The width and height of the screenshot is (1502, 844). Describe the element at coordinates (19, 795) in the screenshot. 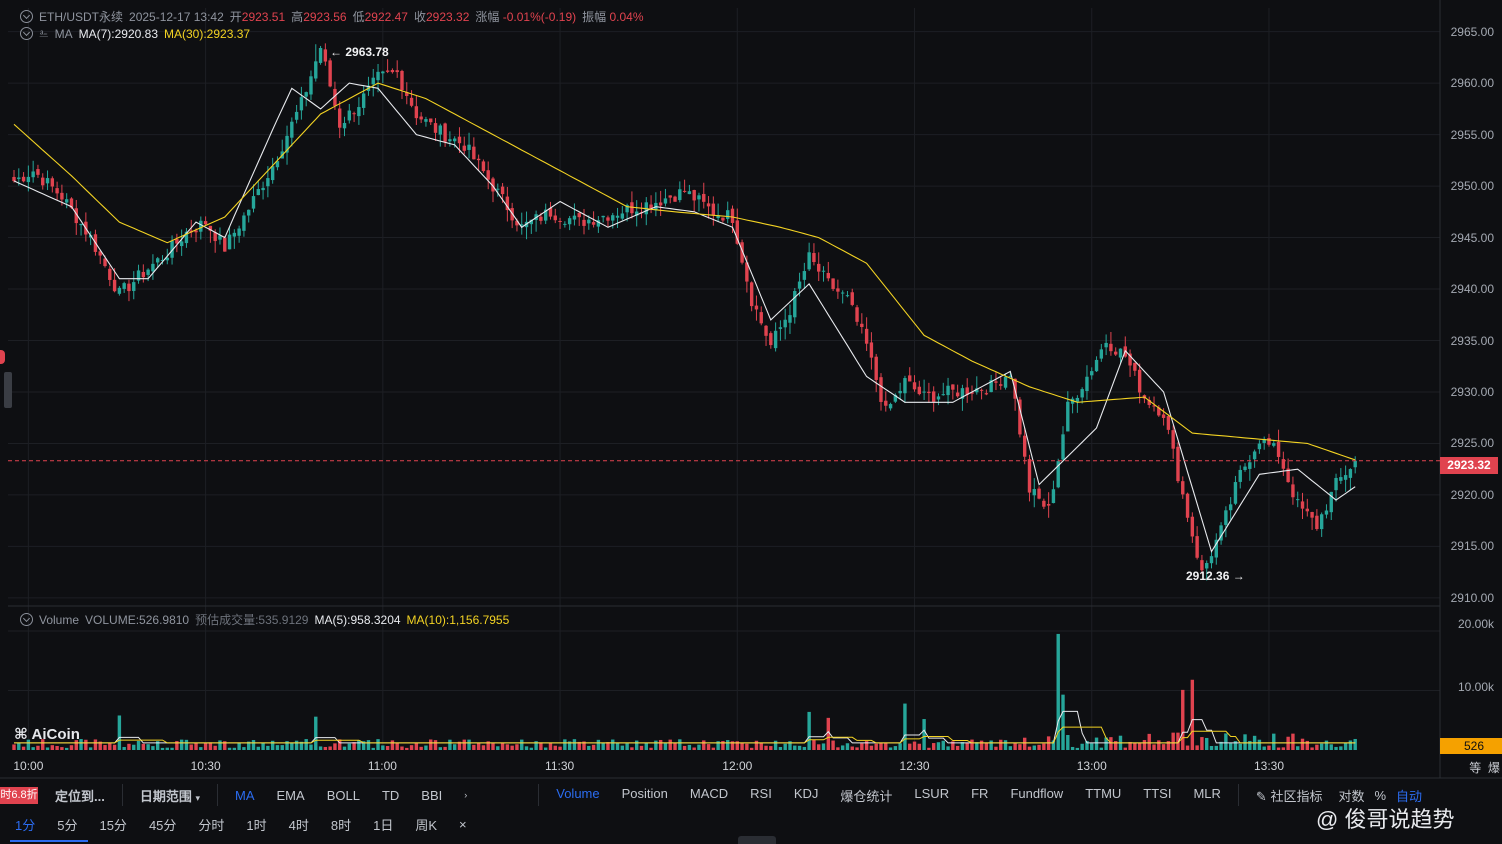

I see `promo-badge: 时6.8折` at that location.